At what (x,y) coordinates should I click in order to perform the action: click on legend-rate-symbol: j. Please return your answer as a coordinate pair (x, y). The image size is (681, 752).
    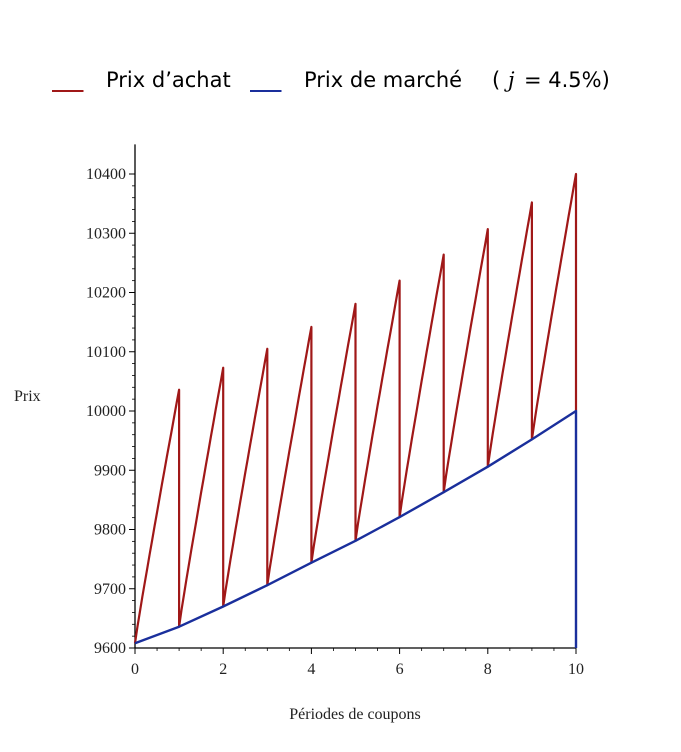
    Looking at the image, I should click on (509, 80).